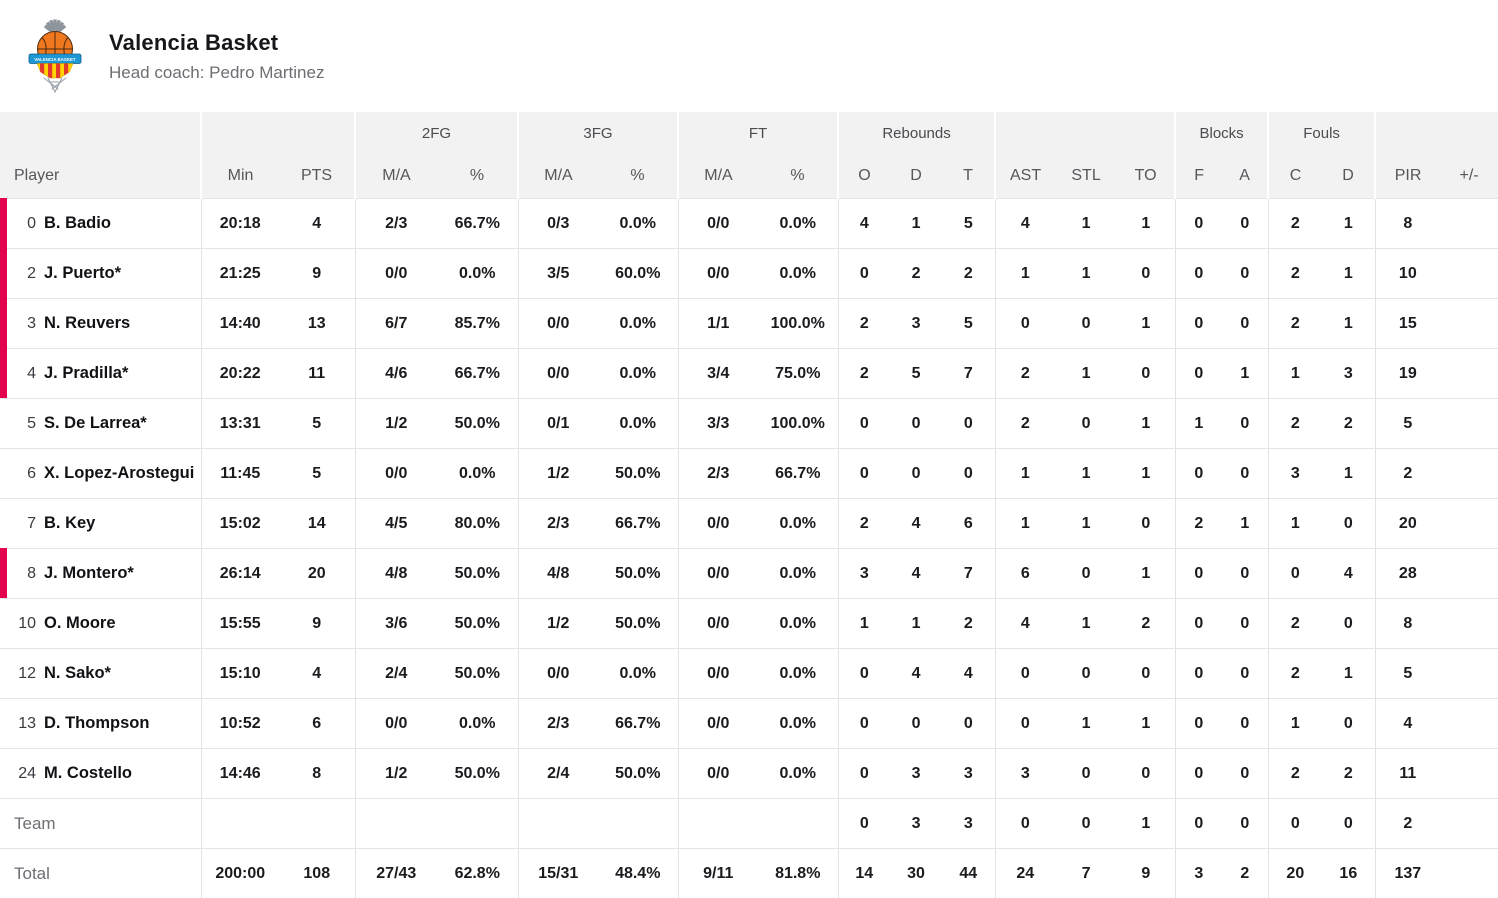 Image resolution: width=1498 pixels, height=898 pixels. I want to click on stat-min: 15:10, so click(240, 674).